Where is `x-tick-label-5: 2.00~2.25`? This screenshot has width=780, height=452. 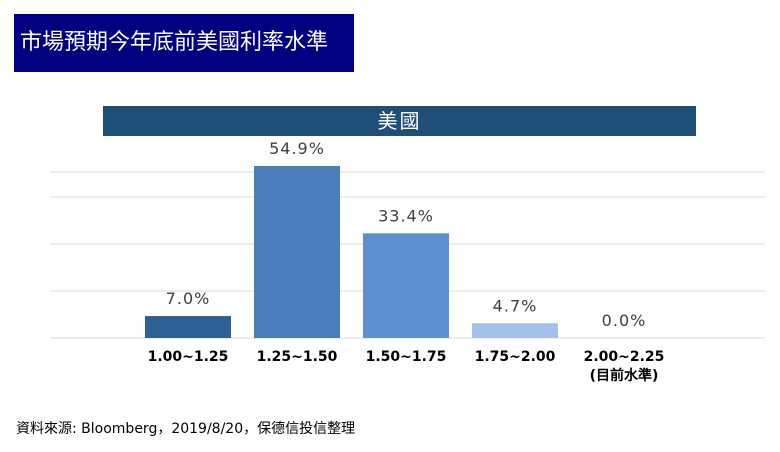 x-tick-label-5: 2.00~2.25 is located at coordinates (624, 357).